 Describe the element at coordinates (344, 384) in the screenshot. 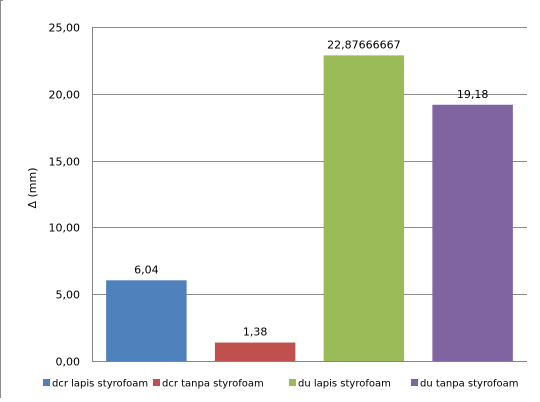

I see `legend-label: du lapis styrofoam` at that location.